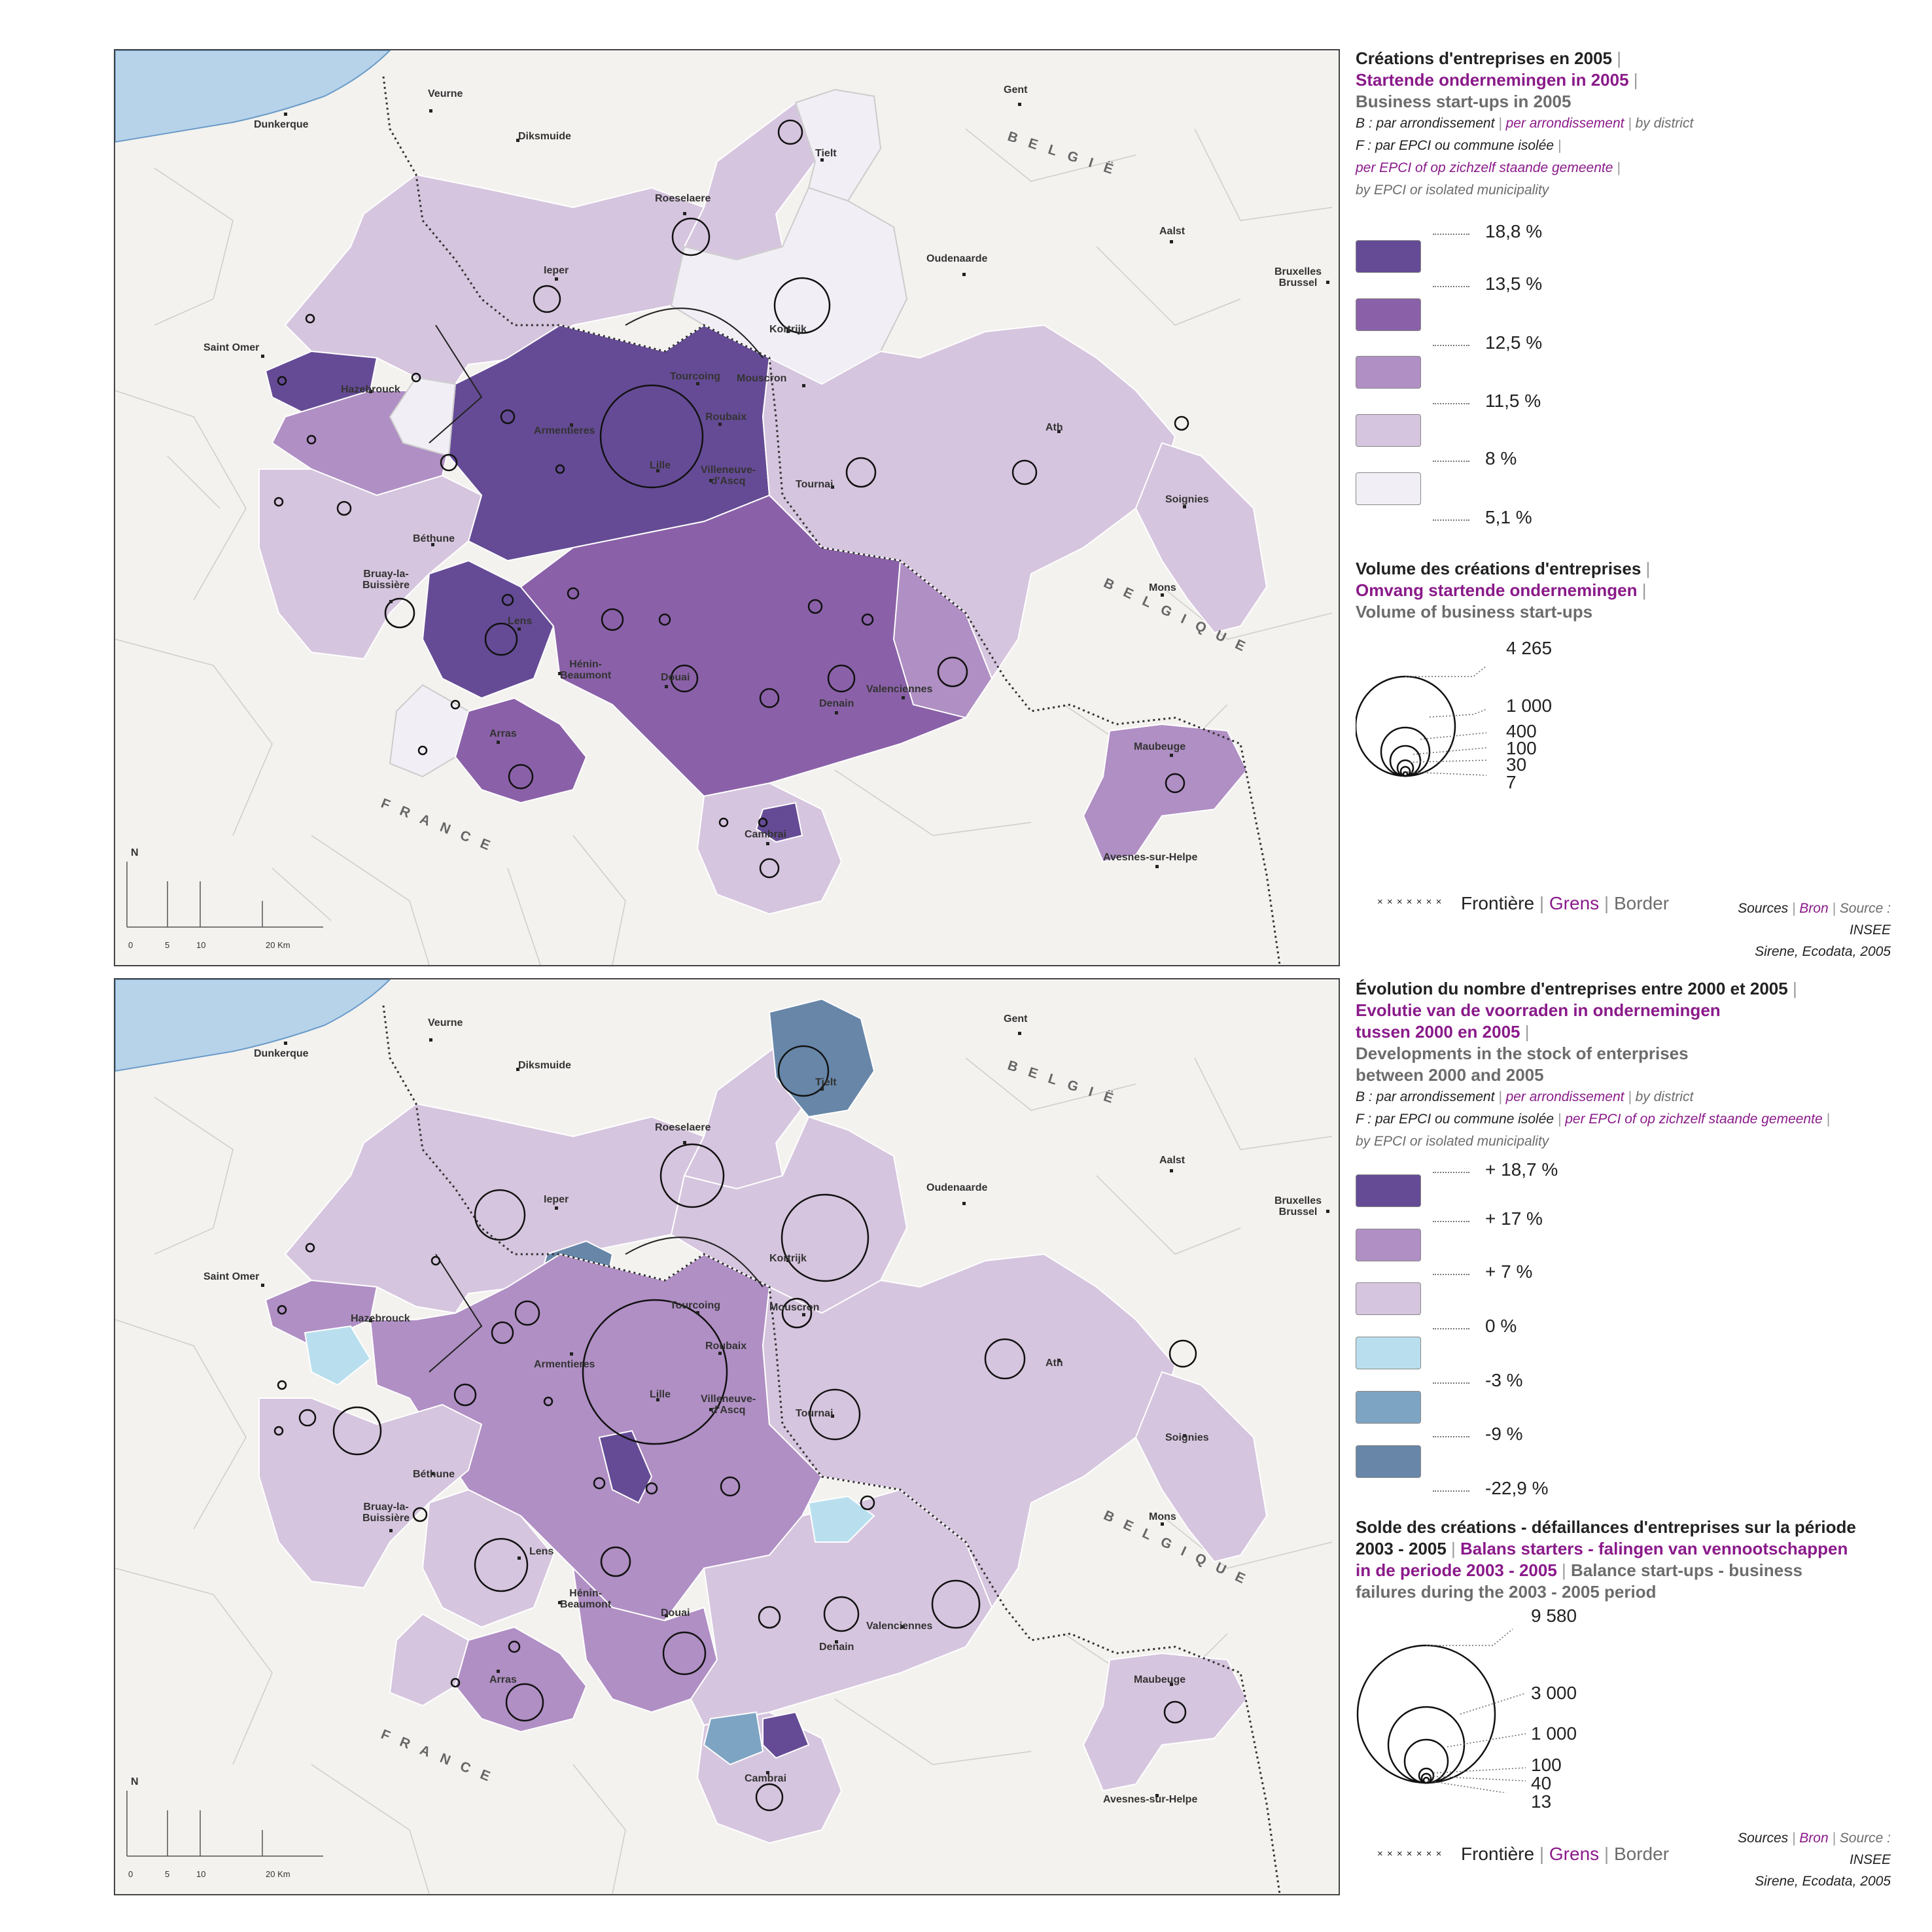 The width and height of the screenshot is (1932, 1932). Describe the element at coordinates (1664, 123) in the screenshot. I see `map1-note-b-en: by district` at that location.